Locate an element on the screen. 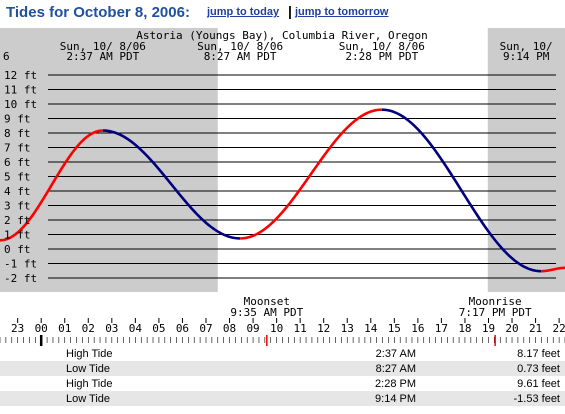 The height and width of the screenshot is (414, 565). x-tick-label: 04 is located at coordinates (136, 328).